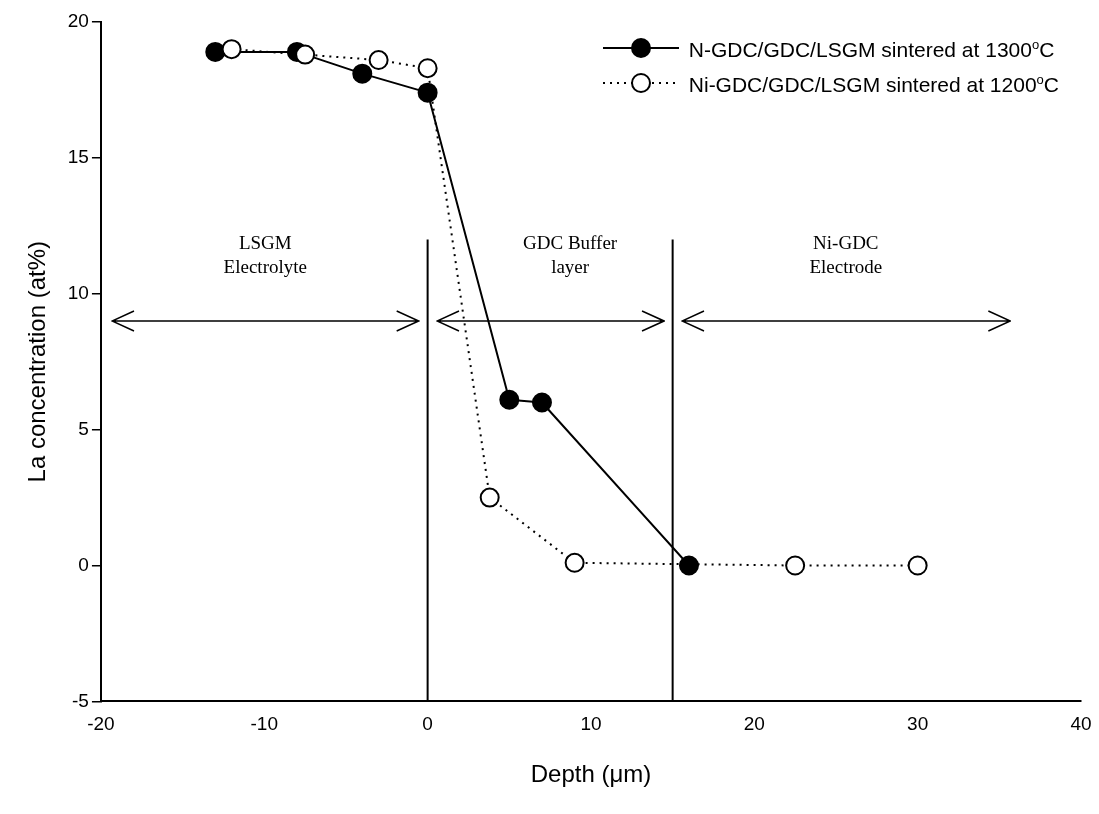 The width and height of the screenshot is (1099, 814). What do you see at coordinates (78, 21) in the screenshot?
I see `y-tick-label: 20` at bounding box center [78, 21].